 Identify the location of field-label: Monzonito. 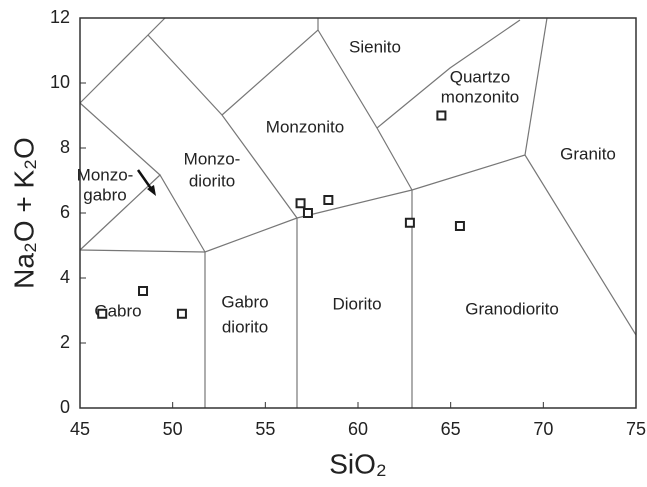
(305, 126).